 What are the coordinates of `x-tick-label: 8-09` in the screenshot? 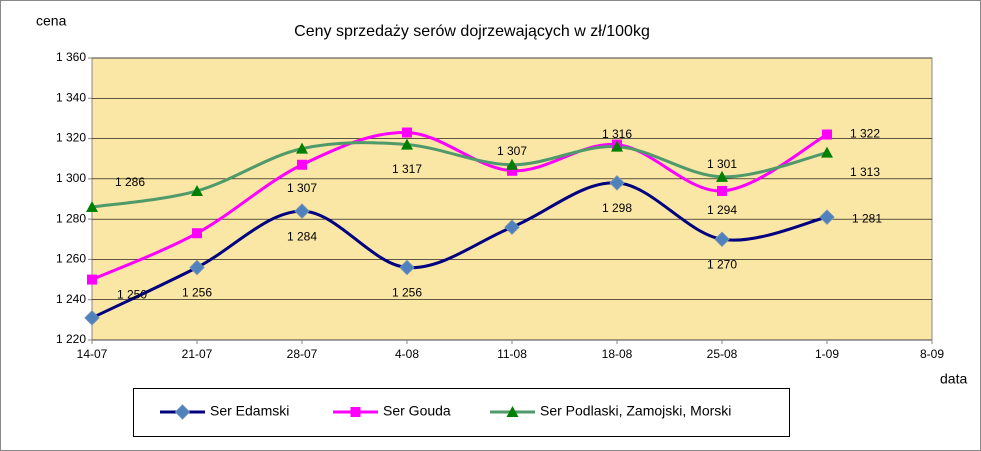 It's located at (932, 354).